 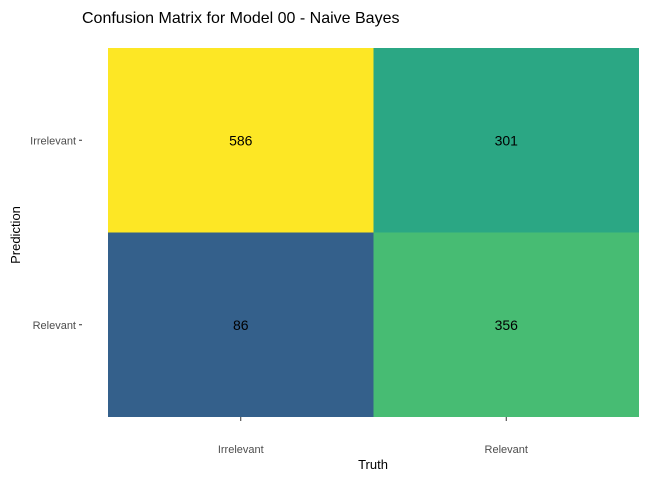 I want to click on cell-value-label: 86, so click(x=241, y=325).